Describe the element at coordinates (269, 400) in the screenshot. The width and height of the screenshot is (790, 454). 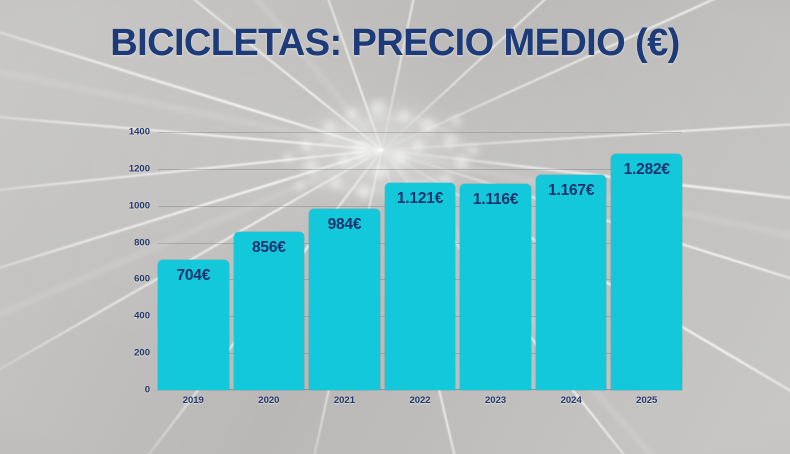
I see `x-axis-tick-label: 2020` at that location.